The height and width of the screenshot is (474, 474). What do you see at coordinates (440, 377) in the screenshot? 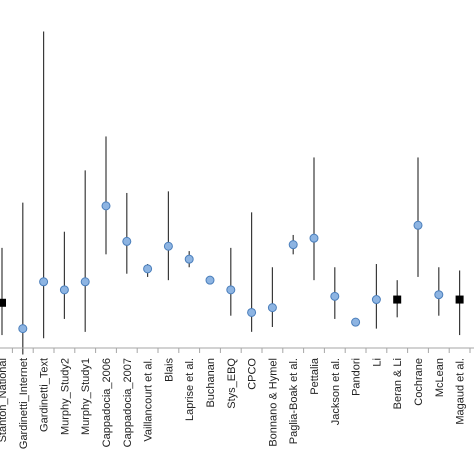
I see `x-tick-label: McLean` at bounding box center [440, 377].